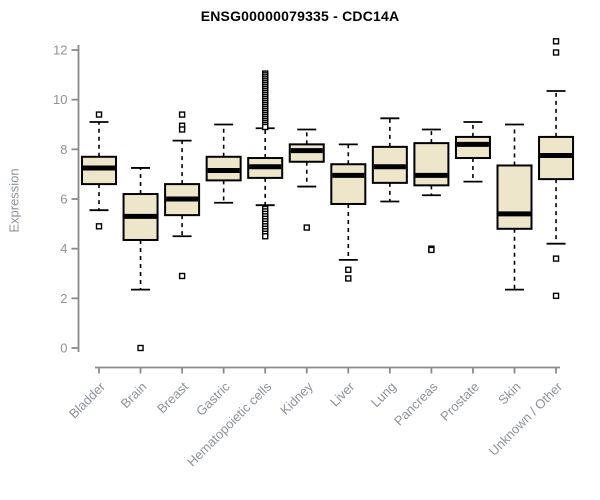  Describe the element at coordinates (140, 348) in the screenshot. I see `outlier-brain` at that location.